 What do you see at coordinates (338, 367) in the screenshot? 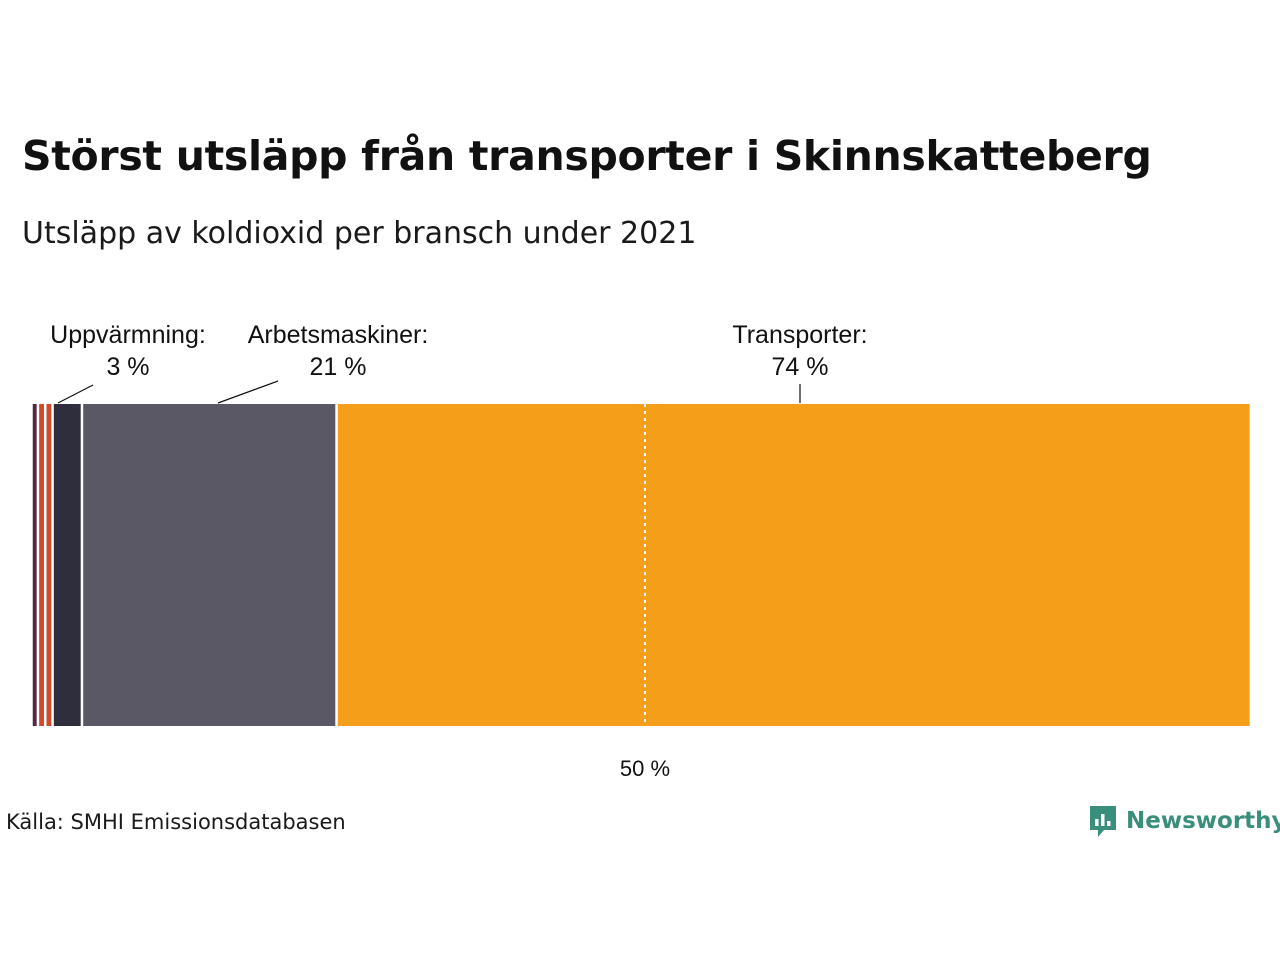
I see `segment-value-label-4: 21 %` at bounding box center [338, 367].